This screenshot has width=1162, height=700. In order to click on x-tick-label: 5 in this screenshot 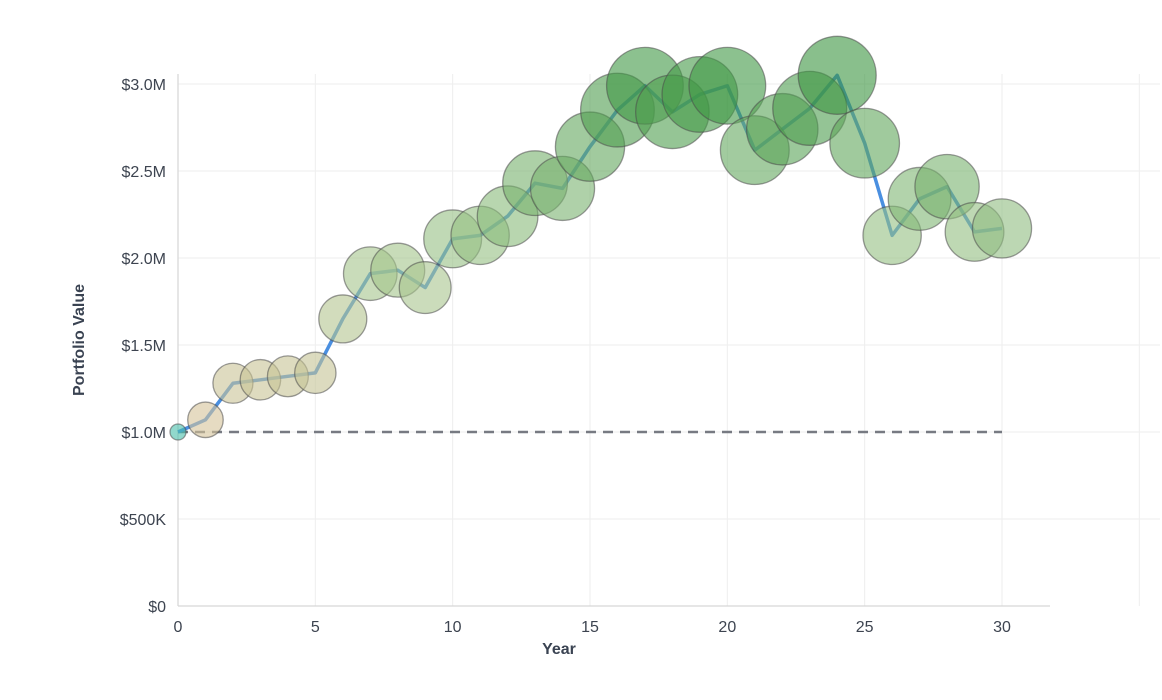, I will do `click(315, 627)`.